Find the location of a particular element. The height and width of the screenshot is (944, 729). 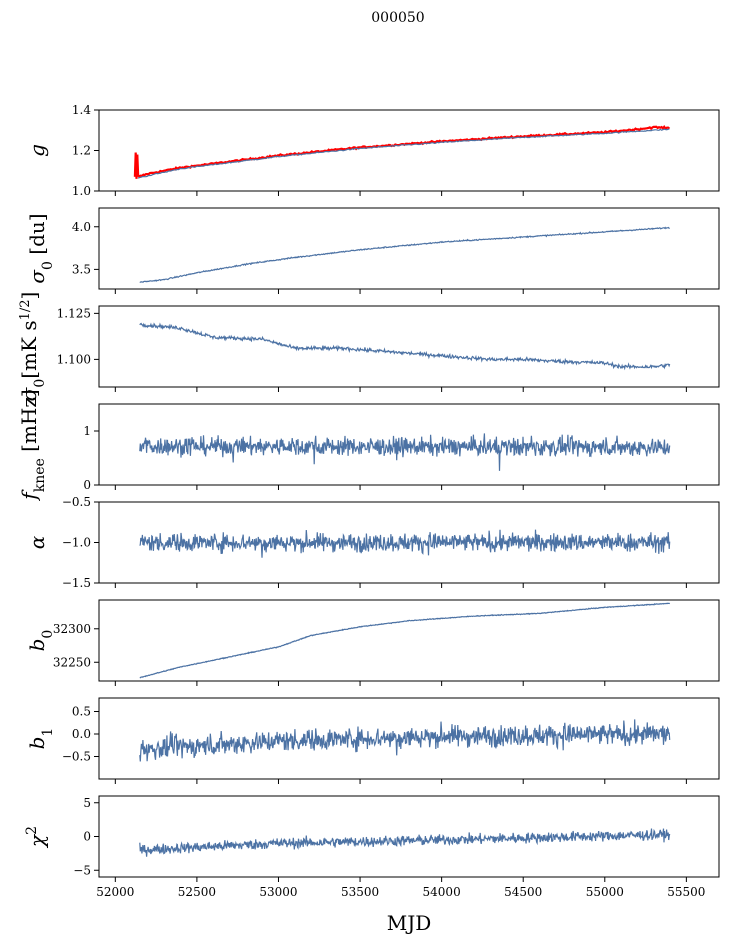

y-axis-label-alpha: α is located at coordinates (37, 542).